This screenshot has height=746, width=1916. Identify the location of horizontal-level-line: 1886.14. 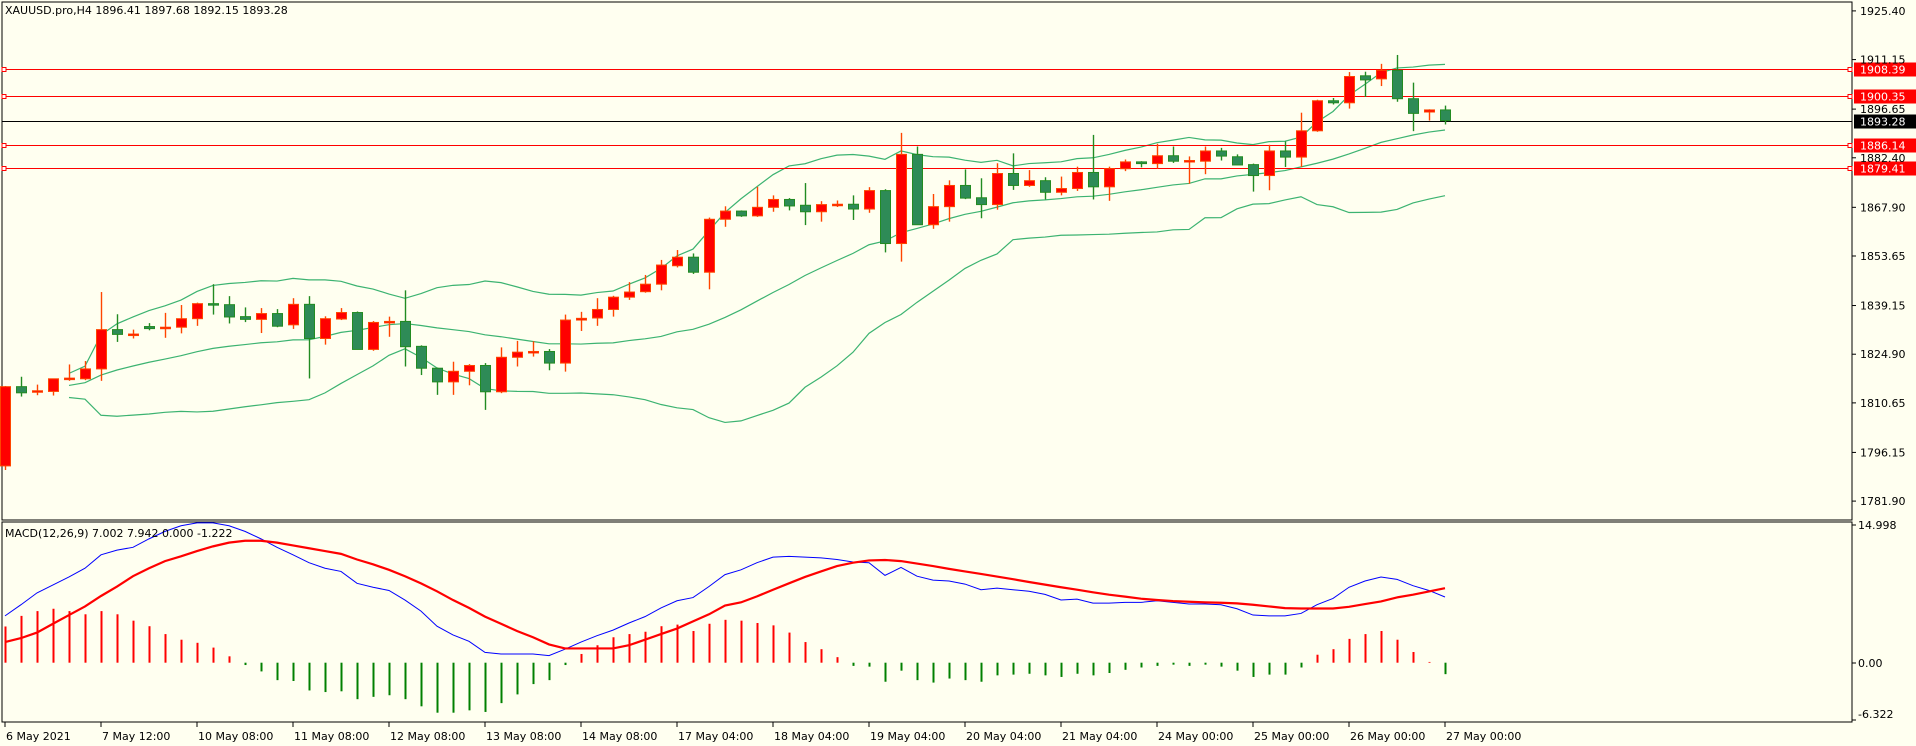
(958, 145).